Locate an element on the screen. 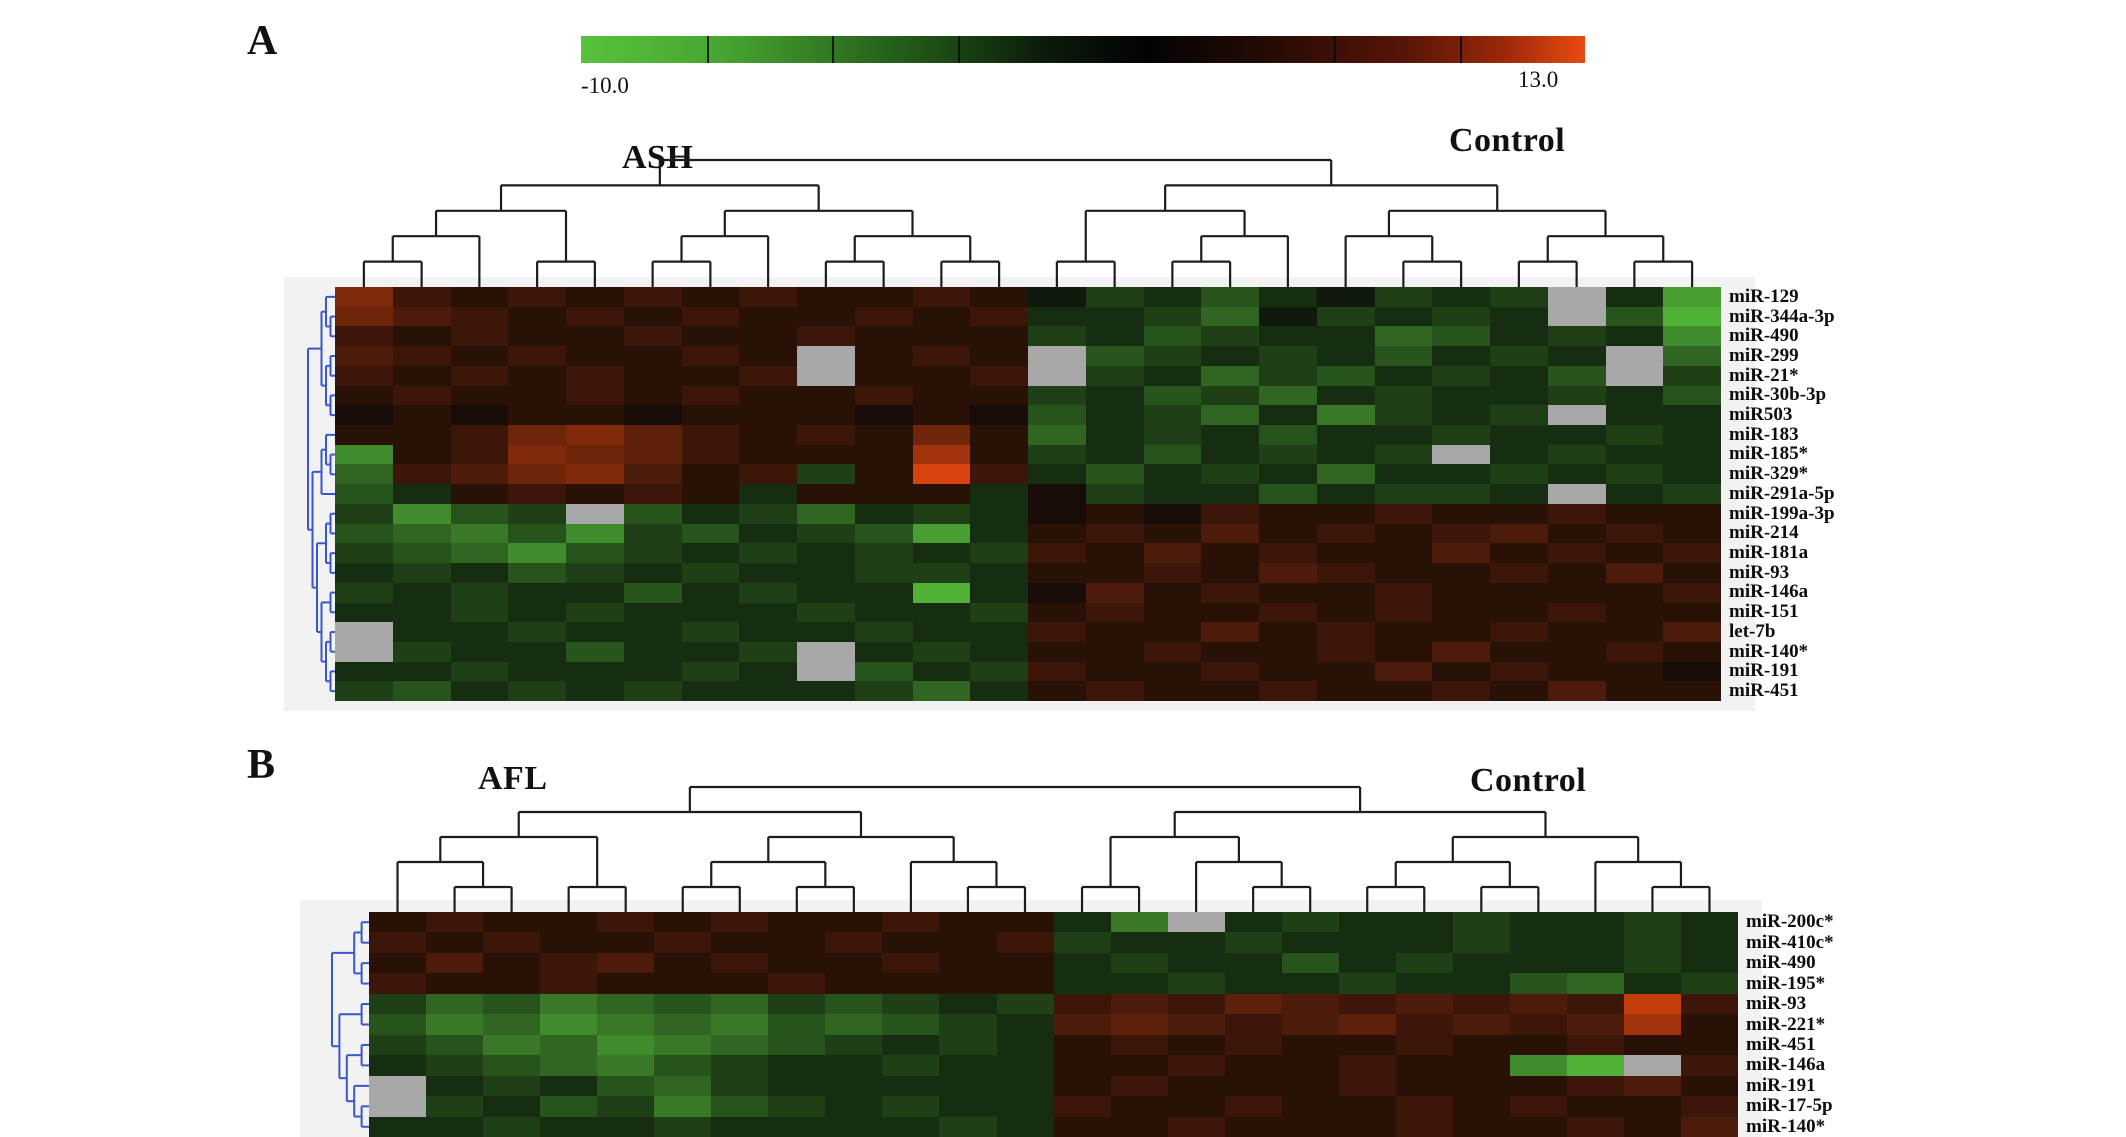  row-label: miR-93 is located at coordinates (1776, 1004).